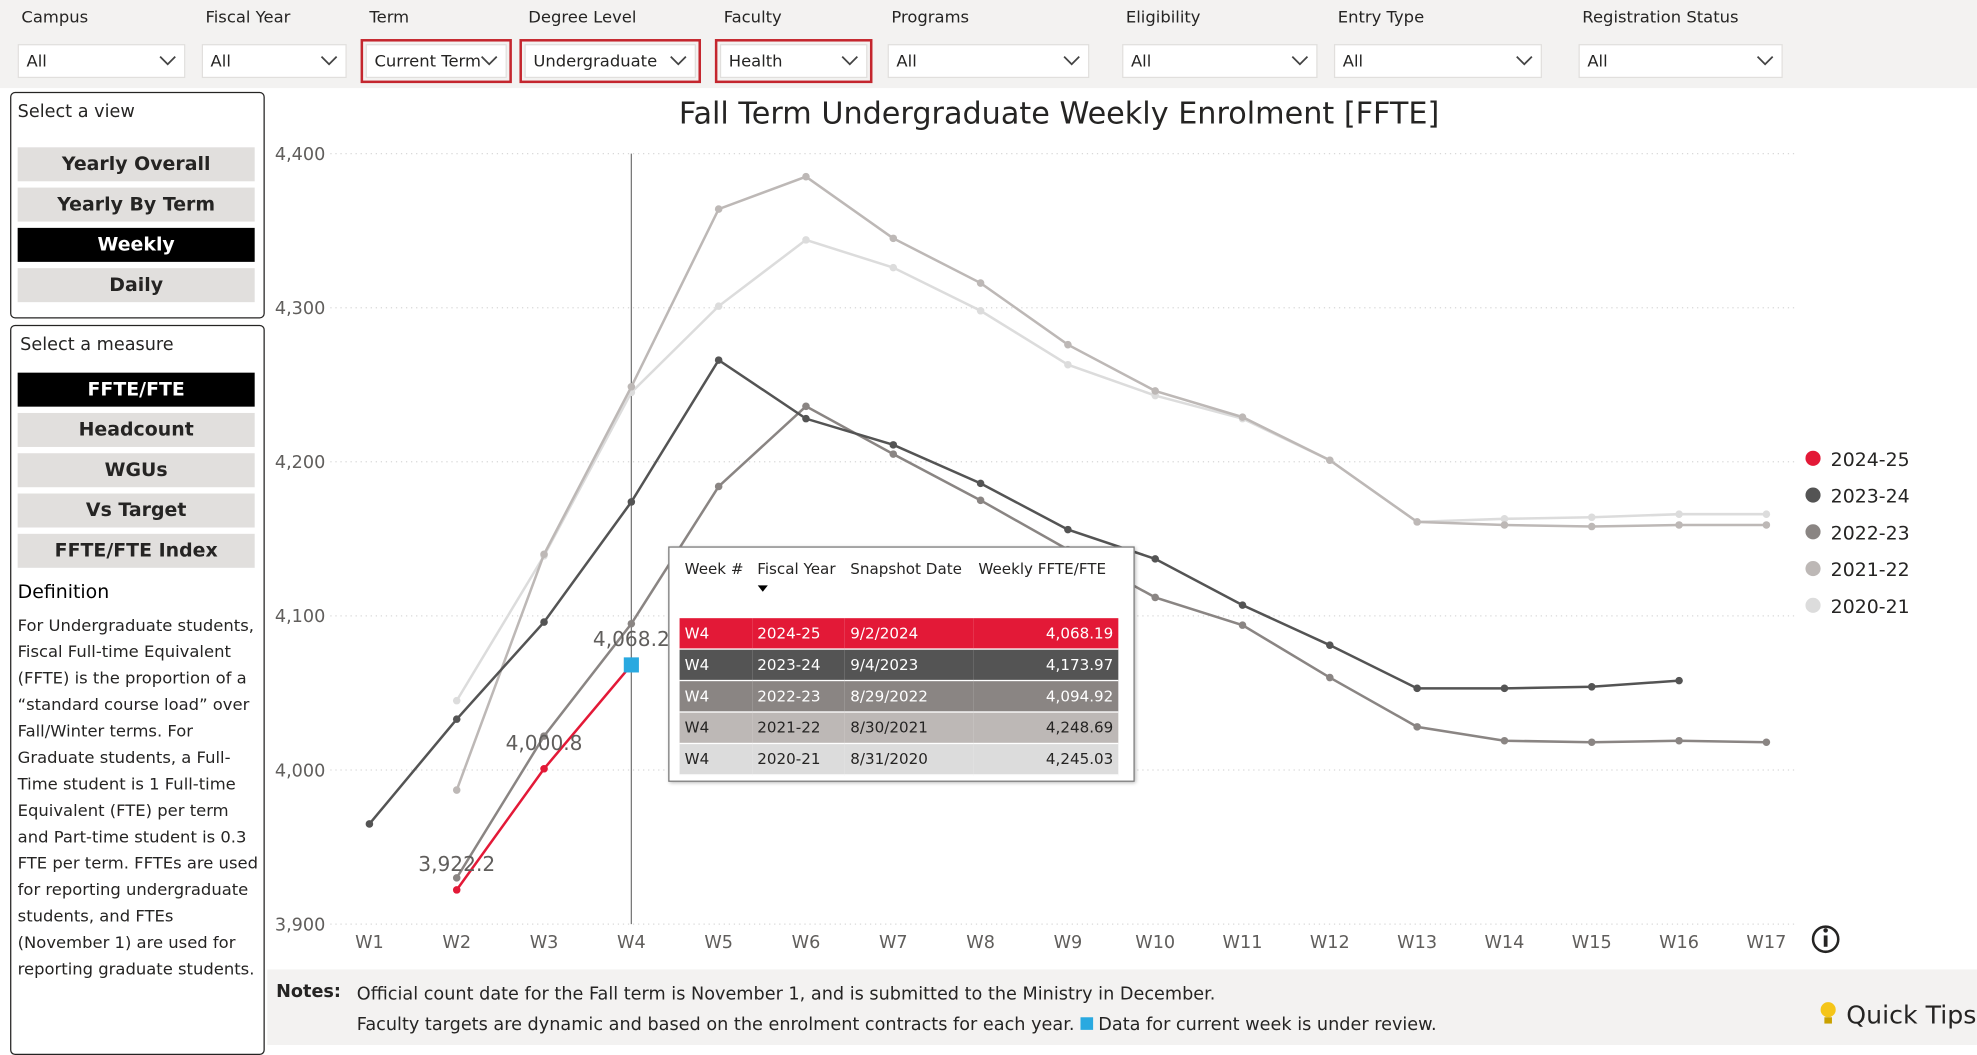 This screenshot has width=1977, height=1055. Describe the element at coordinates (718, 943) in the screenshot. I see `x-tick-label: W5` at that location.